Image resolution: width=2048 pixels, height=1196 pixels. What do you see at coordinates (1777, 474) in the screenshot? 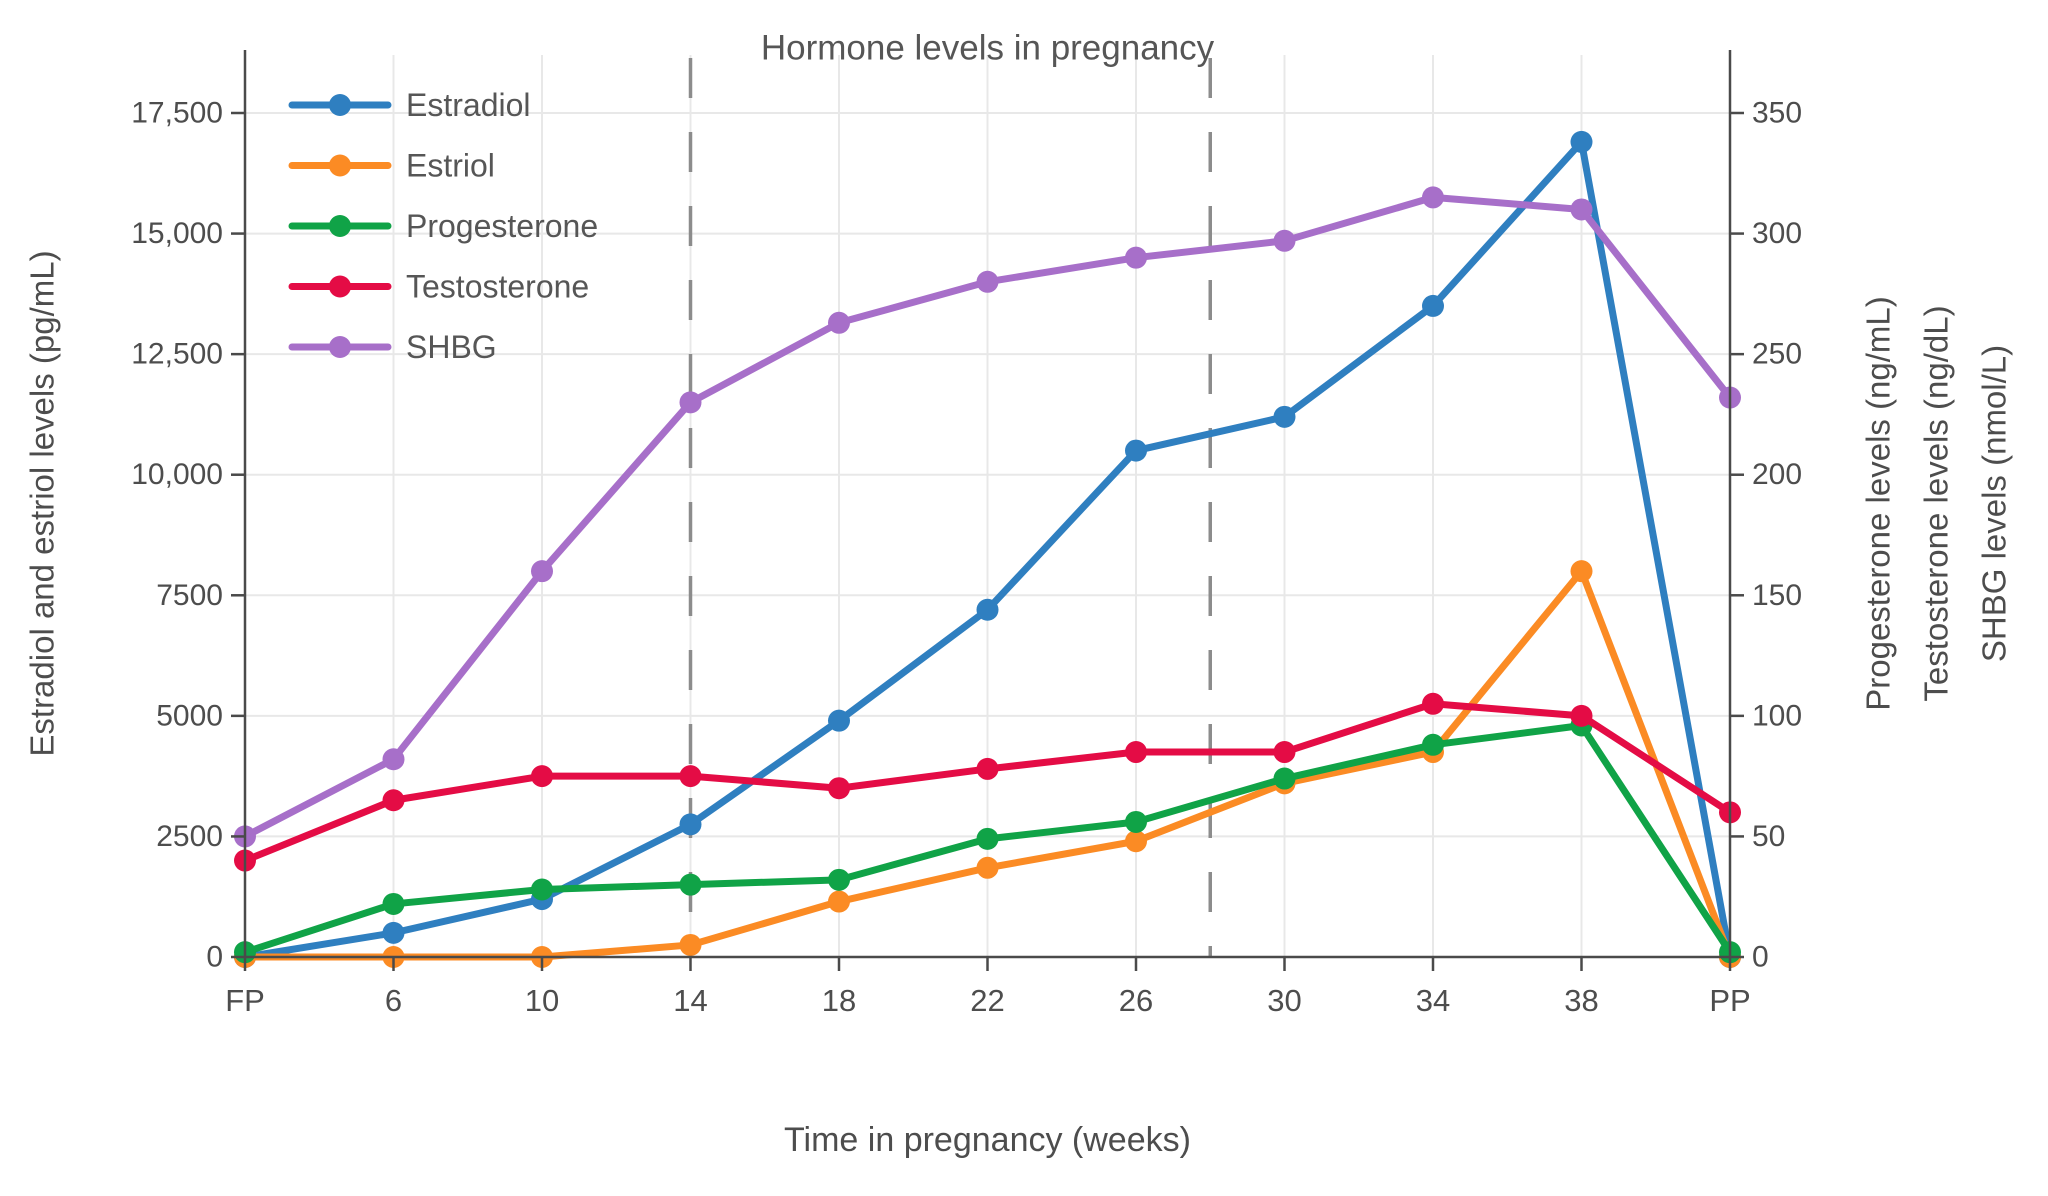
I see `right-tick-label: 200` at bounding box center [1777, 474].